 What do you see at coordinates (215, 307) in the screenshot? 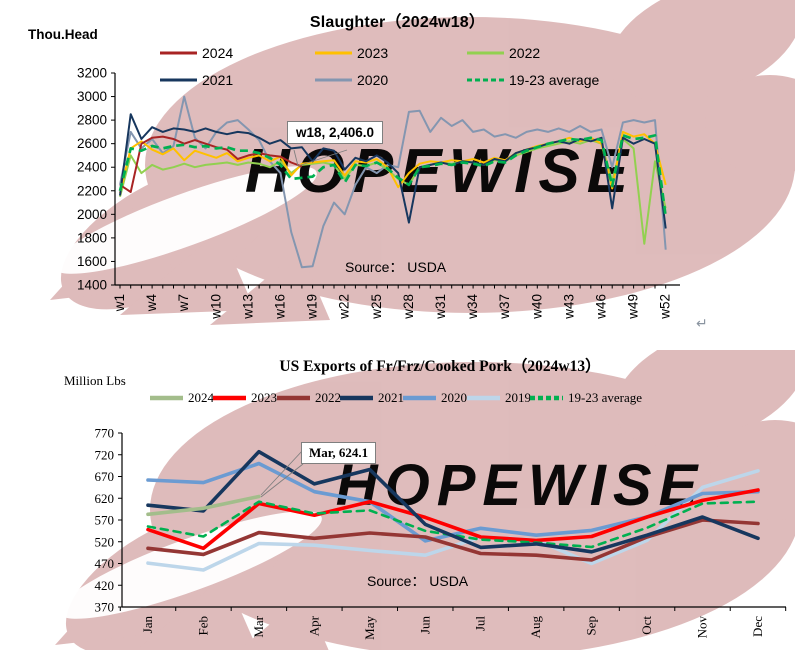
I see `x-tick-label: w10` at bounding box center [215, 307].